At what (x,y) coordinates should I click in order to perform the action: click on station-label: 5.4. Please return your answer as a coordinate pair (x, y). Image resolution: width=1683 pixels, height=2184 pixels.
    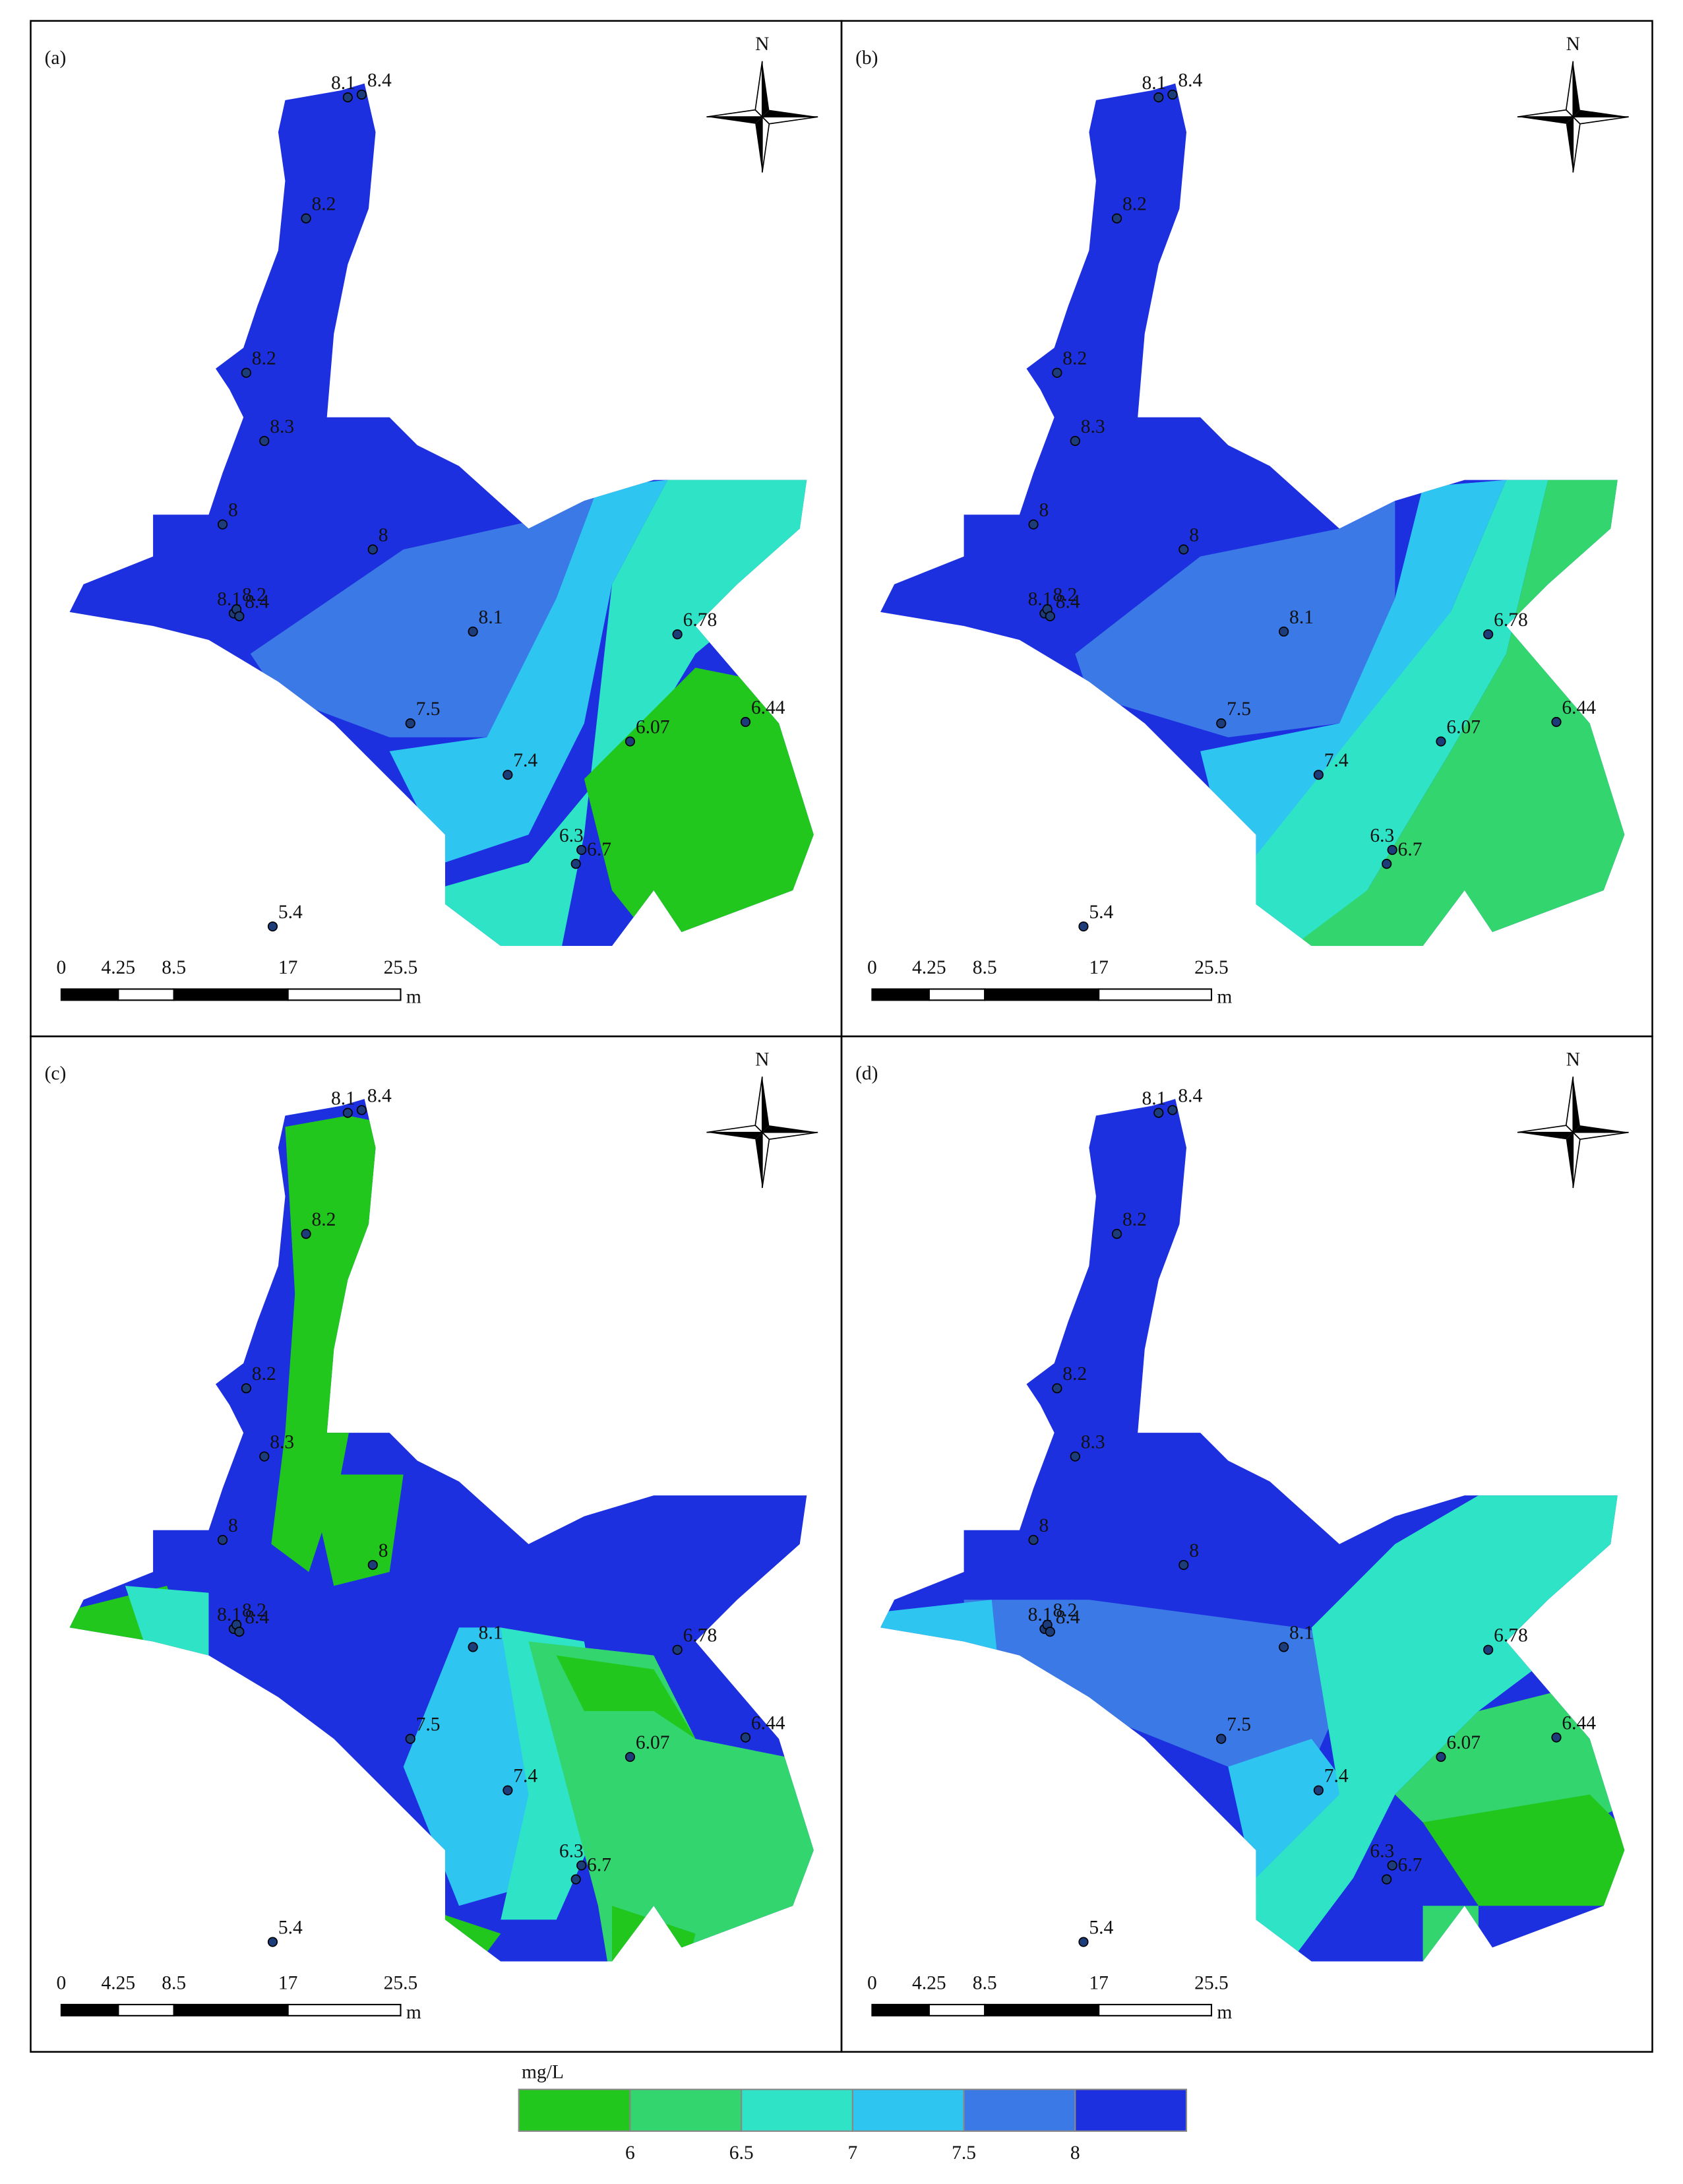
    Looking at the image, I should click on (1101, 913).